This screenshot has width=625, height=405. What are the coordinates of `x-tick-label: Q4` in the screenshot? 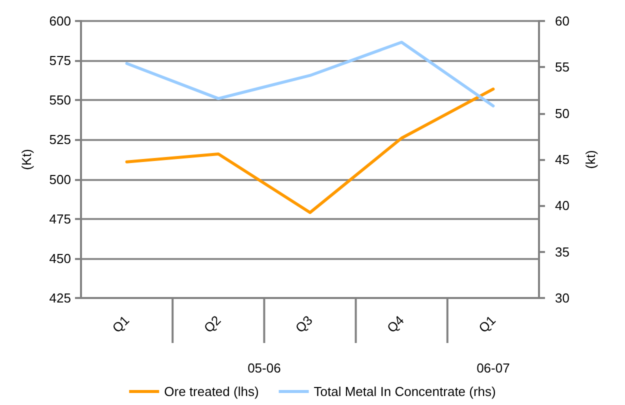 It's located at (395, 324).